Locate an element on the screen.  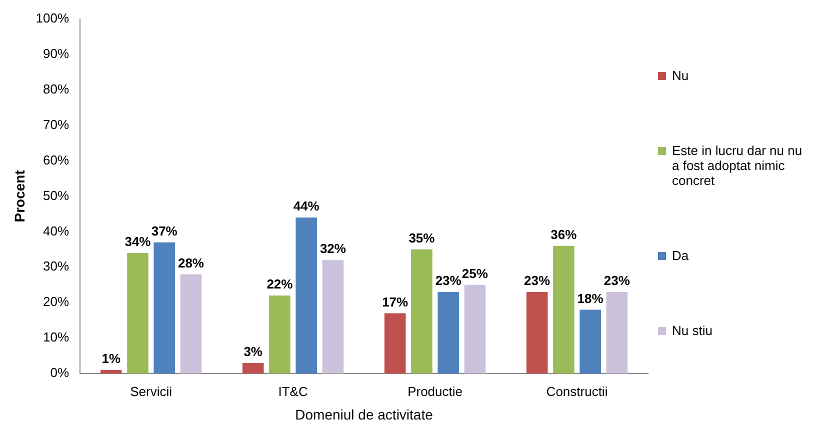
y-tick-label: 40% is located at coordinates (56, 230).